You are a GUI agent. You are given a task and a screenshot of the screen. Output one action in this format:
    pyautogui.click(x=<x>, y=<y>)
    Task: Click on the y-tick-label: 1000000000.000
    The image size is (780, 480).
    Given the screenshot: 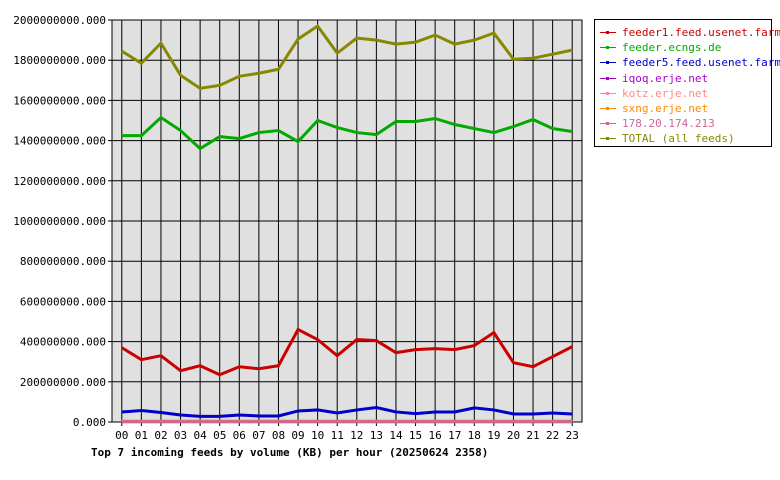 What is the action you would take?
    pyautogui.click(x=59, y=221)
    